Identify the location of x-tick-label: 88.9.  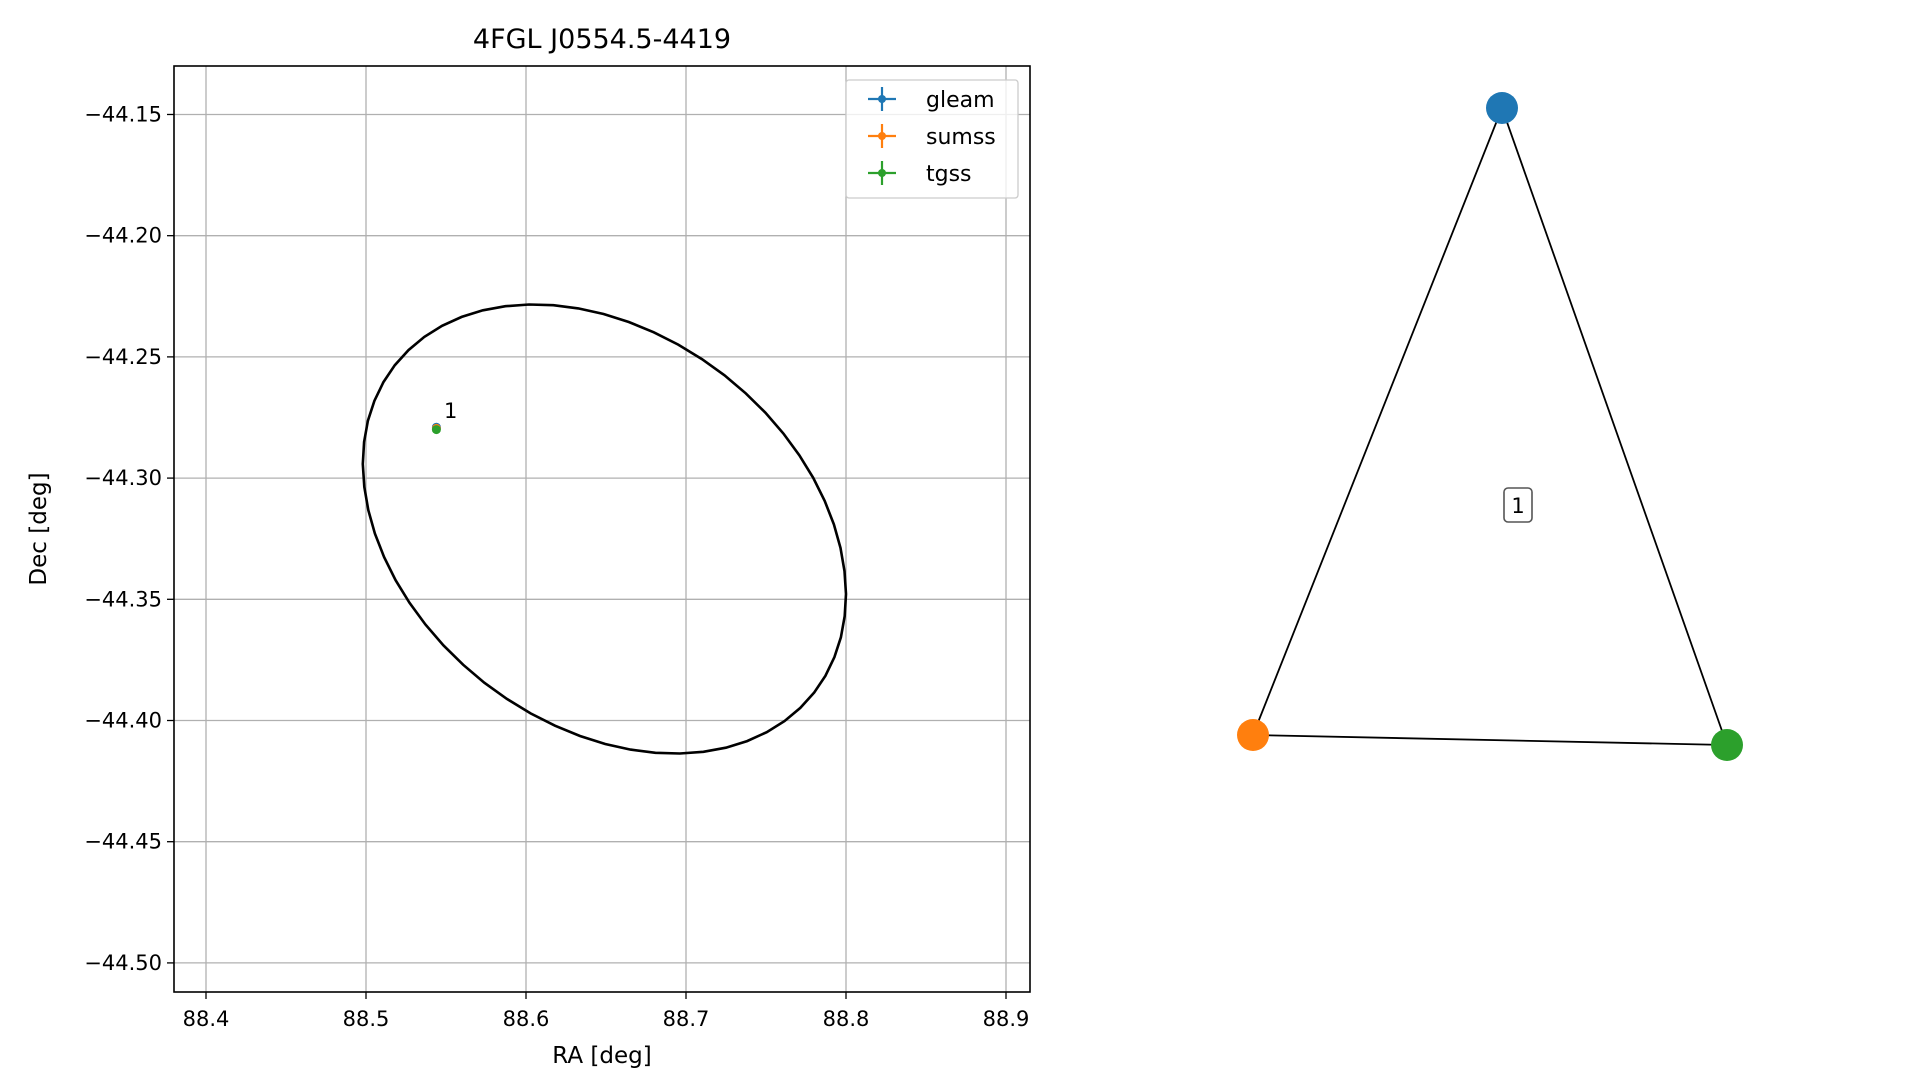
(1006, 1019).